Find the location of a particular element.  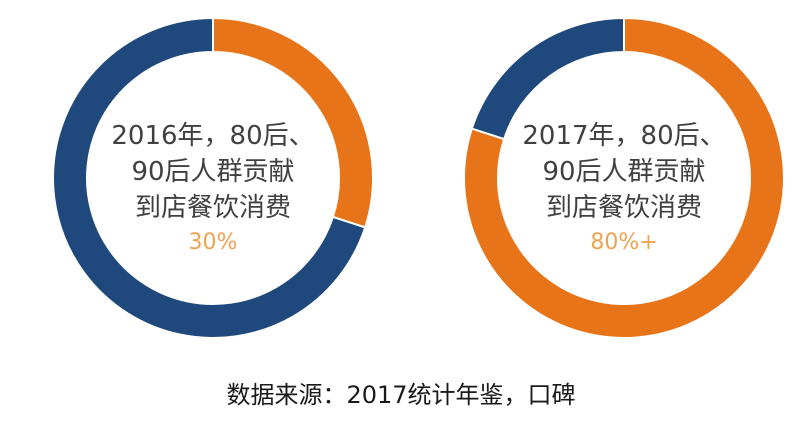

donut-2017-label-line-2: 90后人群贡献 is located at coordinates (624, 172).